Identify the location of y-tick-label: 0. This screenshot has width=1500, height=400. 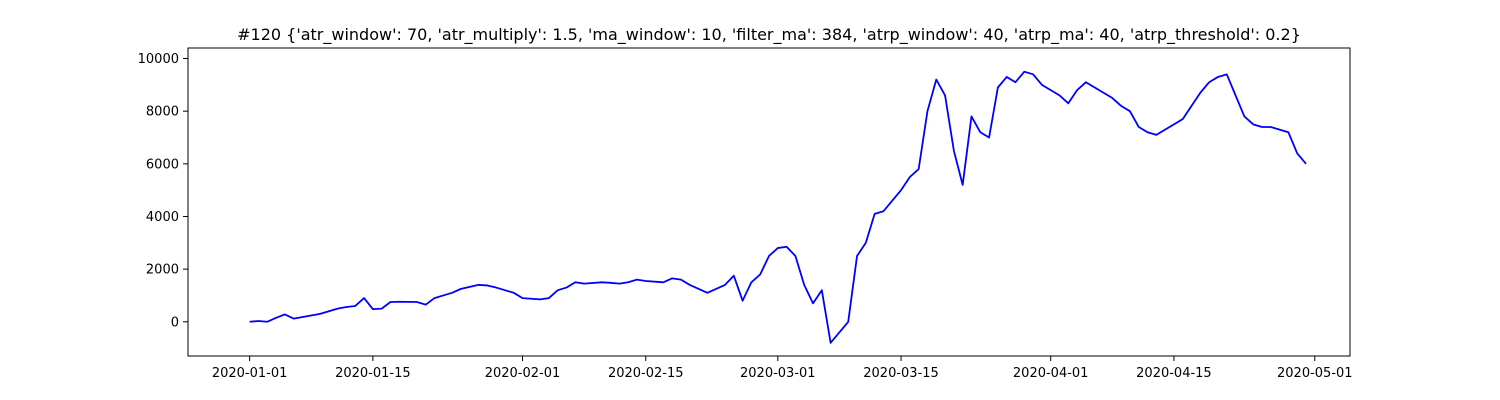
(175, 322).